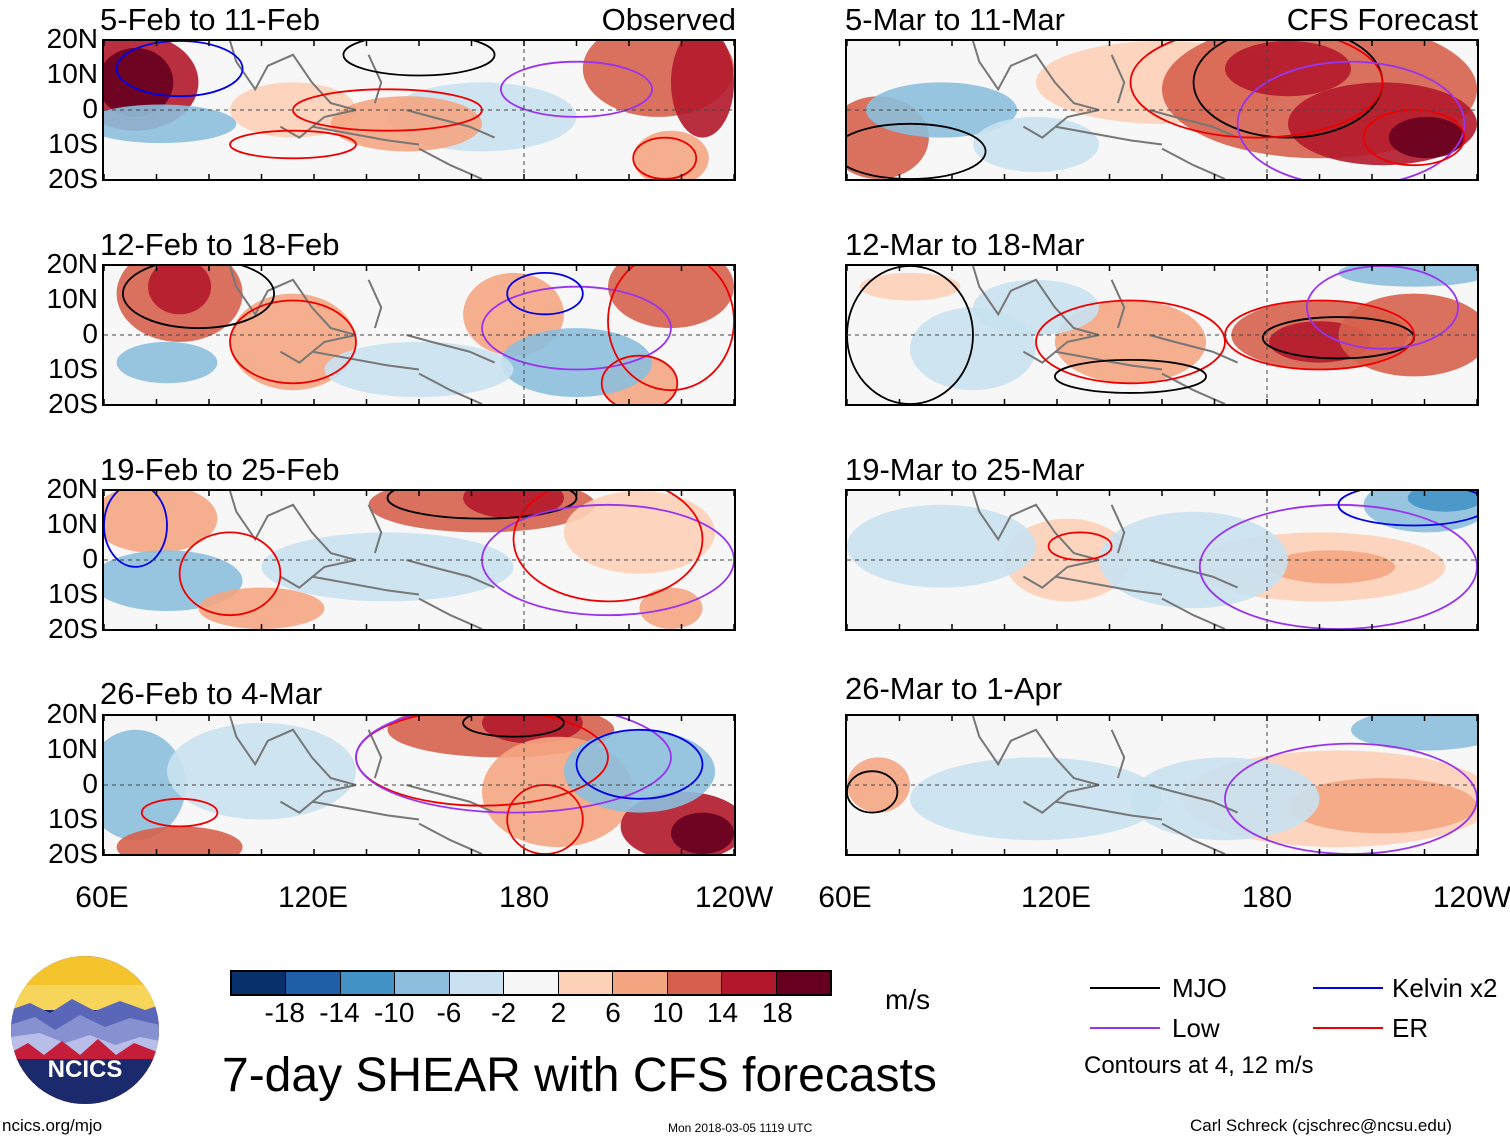 The image size is (1510, 1142). I want to click on chart-title: 7-day SHEAR with CFS forecasts, so click(579, 1075).